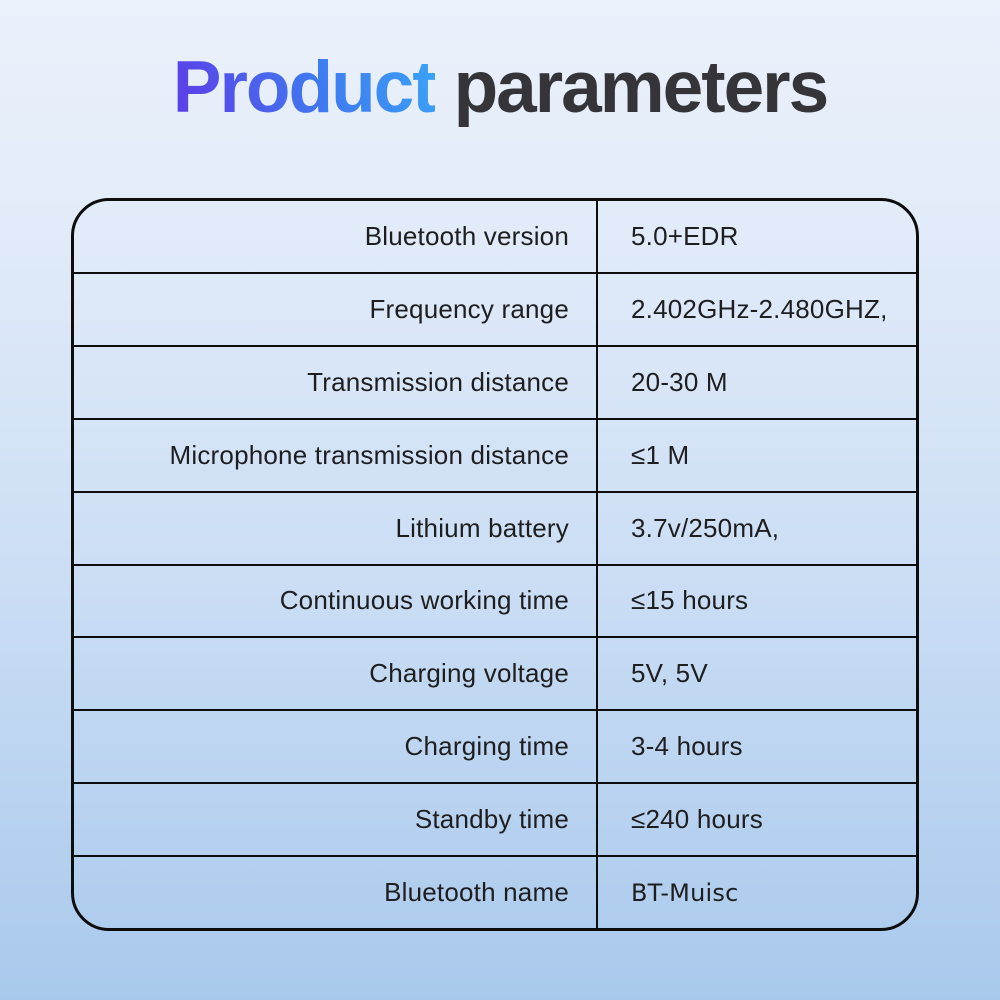 This screenshot has width=1000, height=1000. What do you see at coordinates (756, 601) in the screenshot?
I see `param-value: ≤15 hours` at bounding box center [756, 601].